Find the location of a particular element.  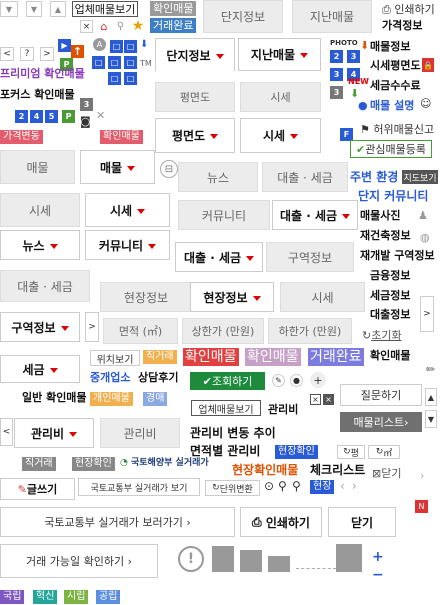

agent-listings-button: 업체매물보기 is located at coordinates (105, 9).